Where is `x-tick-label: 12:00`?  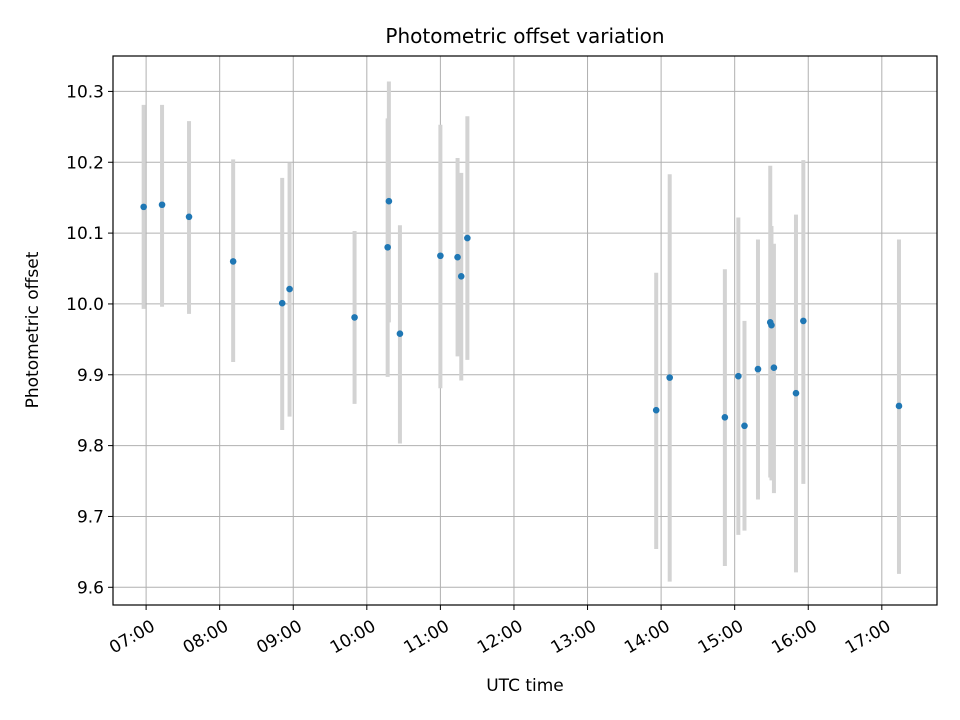
x-tick-label: 12:00 is located at coordinates (500, 637).